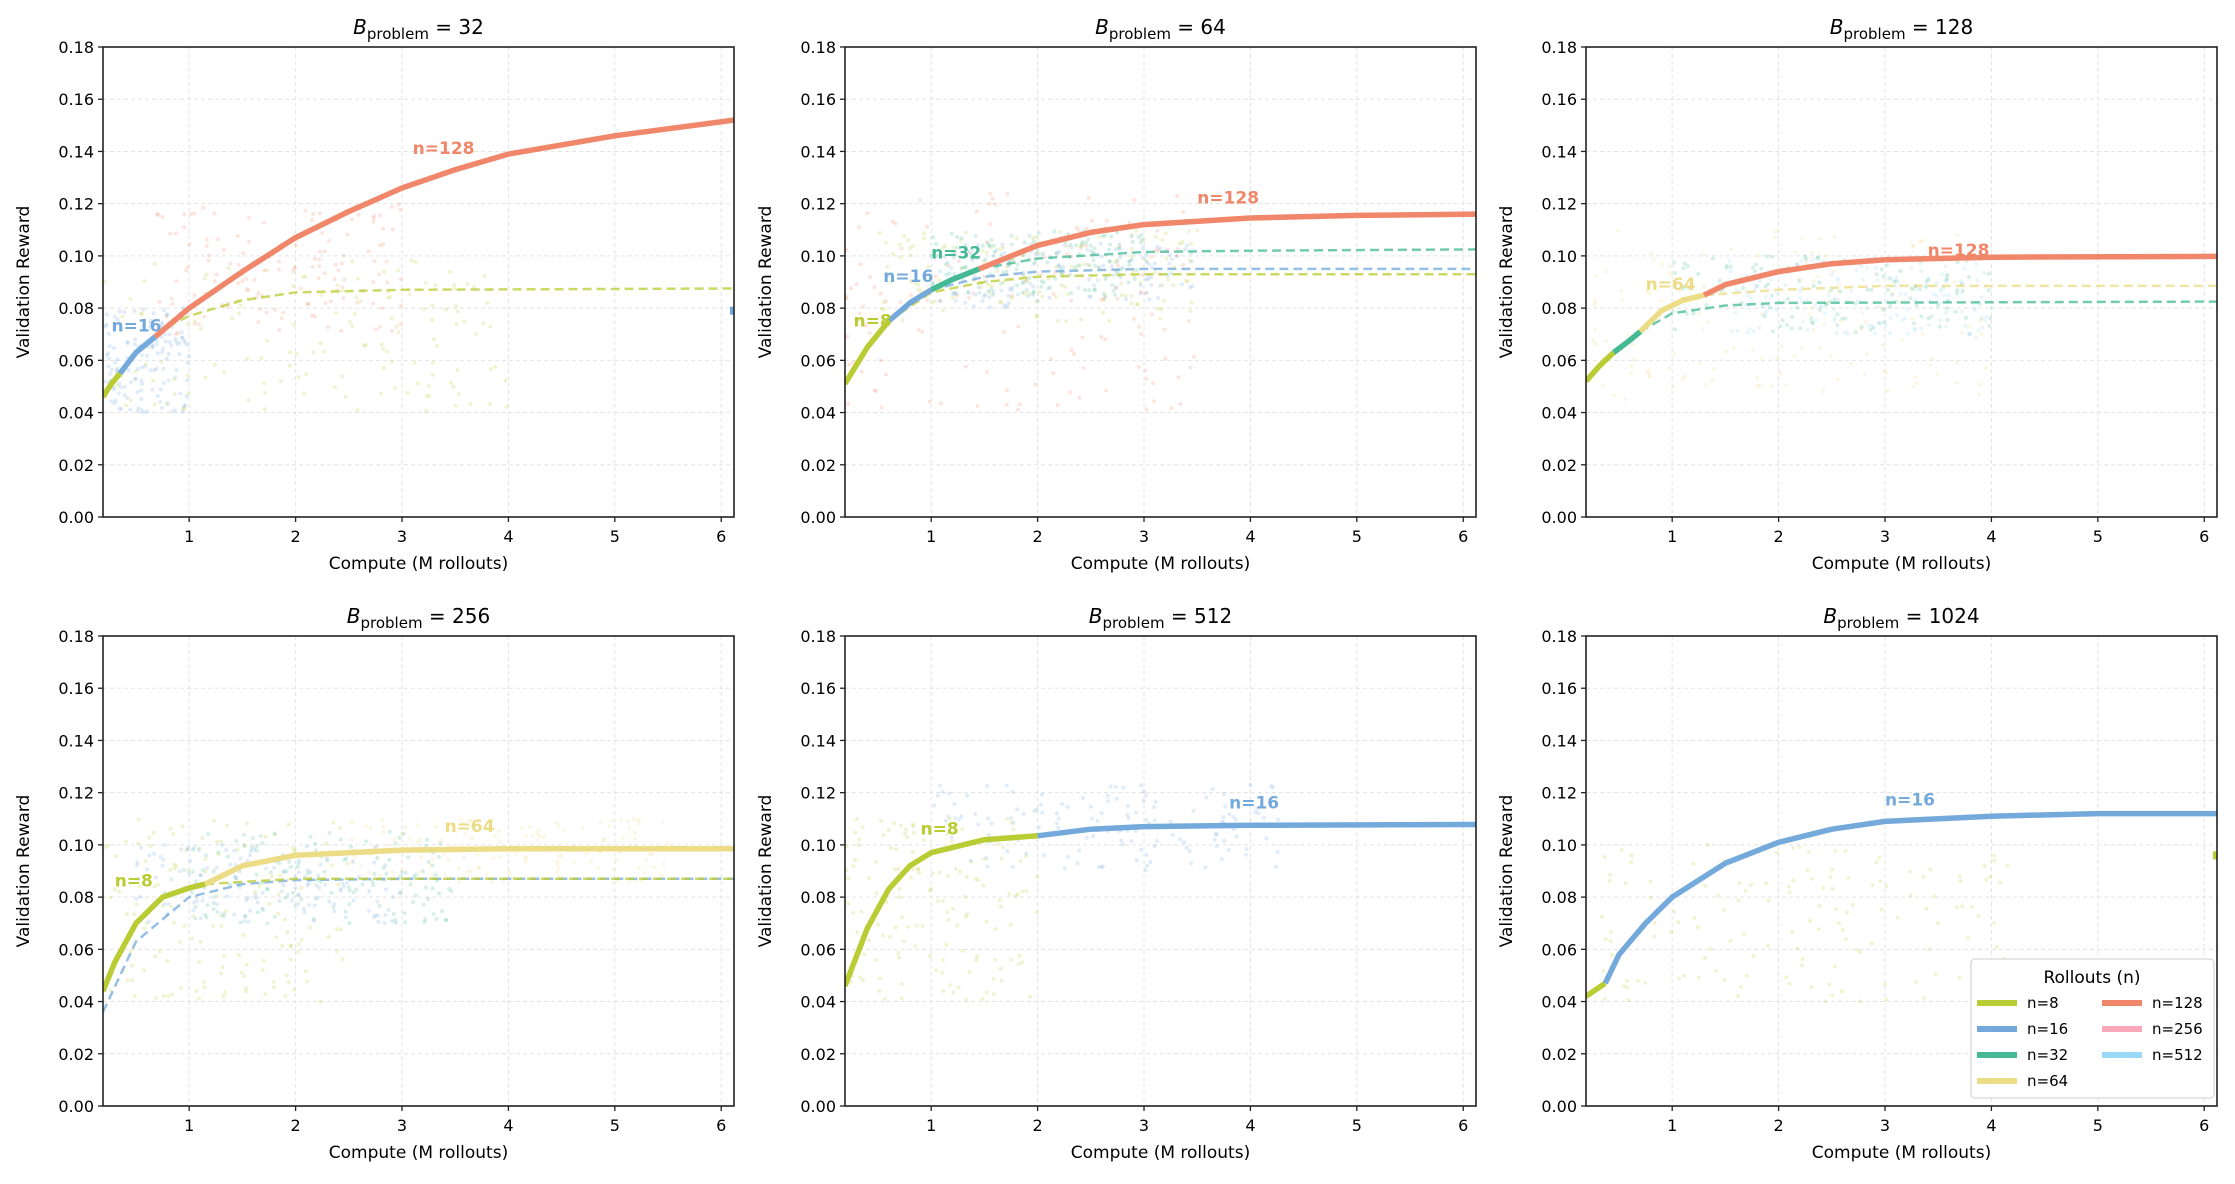 The image size is (2235, 1184). What do you see at coordinates (909, 305) in the screenshot?
I see `frontier-n=16` at bounding box center [909, 305].